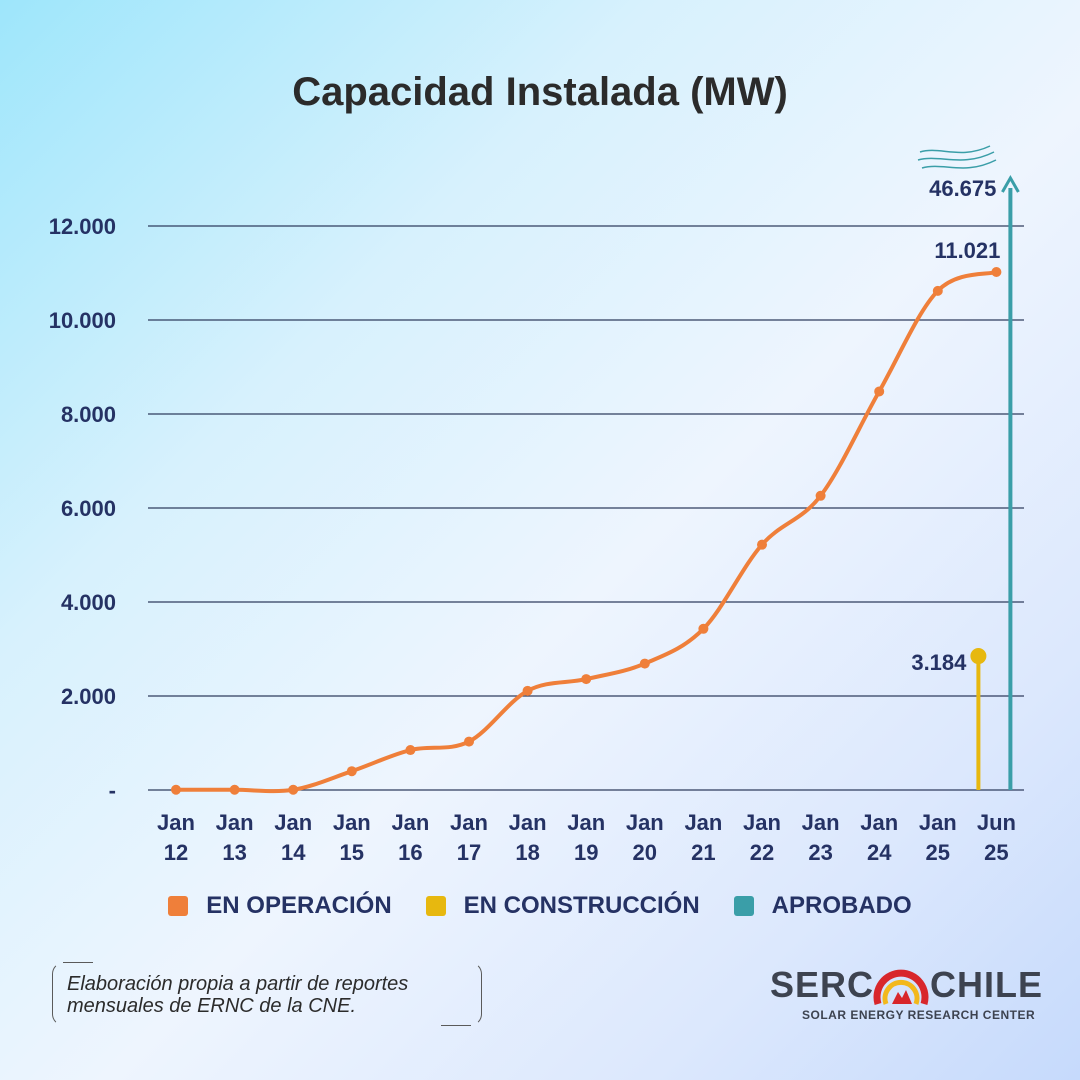 Image resolution: width=1080 pixels, height=1080 pixels. What do you see at coordinates (176, 852) in the screenshot?
I see `x-tick-label: 12` at bounding box center [176, 852].